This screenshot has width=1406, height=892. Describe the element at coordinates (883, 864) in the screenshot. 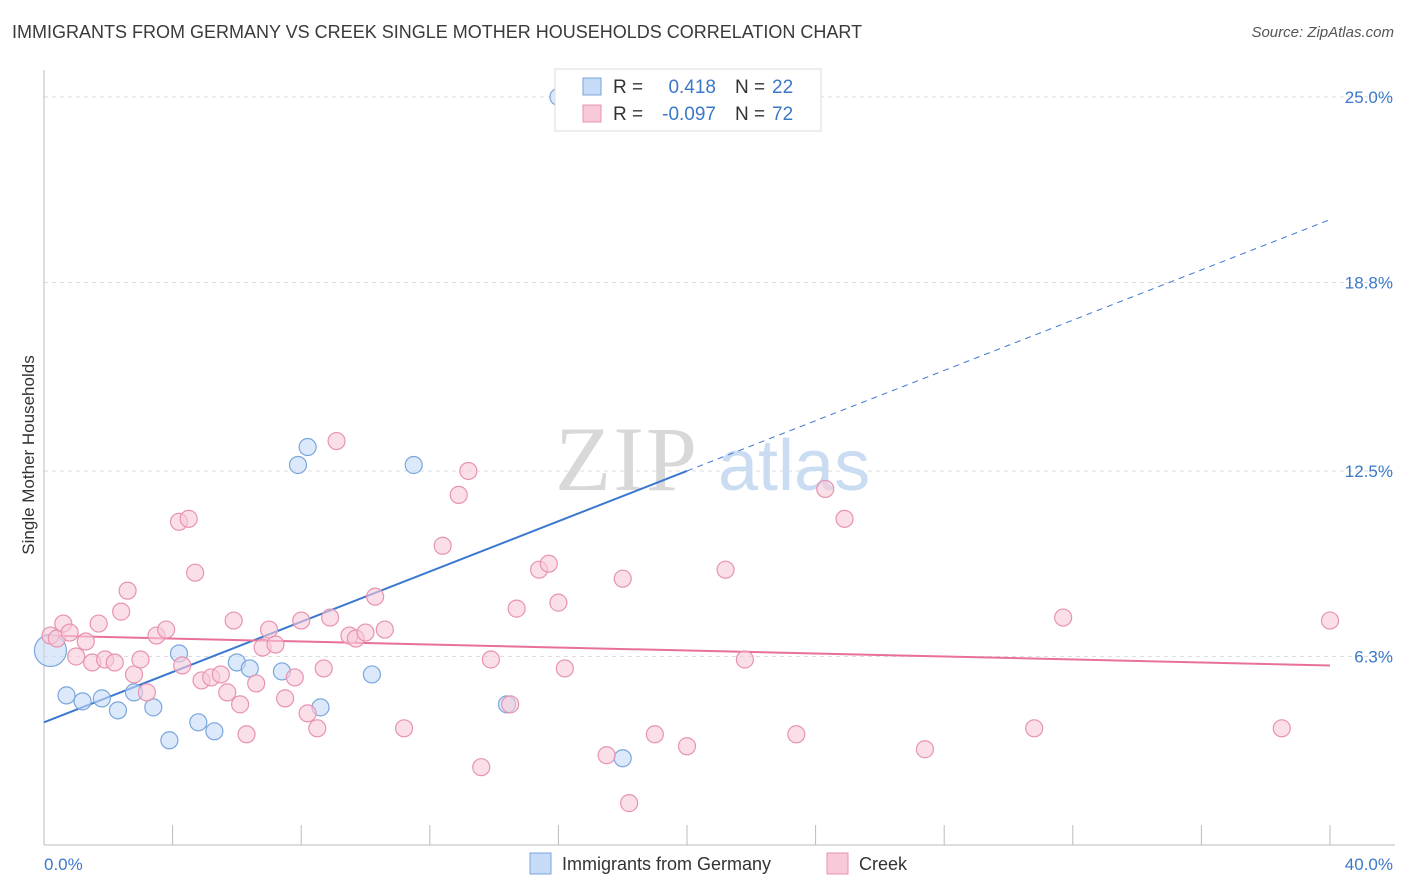

I see `series-label-creek: Creek` at that location.